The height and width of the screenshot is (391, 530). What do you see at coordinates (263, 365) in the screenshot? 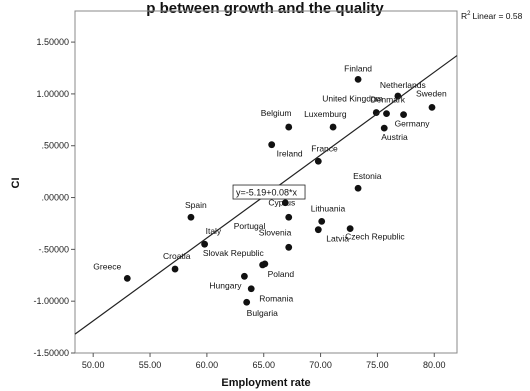
I see `x-tick-label: 65.00` at bounding box center [263, 365].